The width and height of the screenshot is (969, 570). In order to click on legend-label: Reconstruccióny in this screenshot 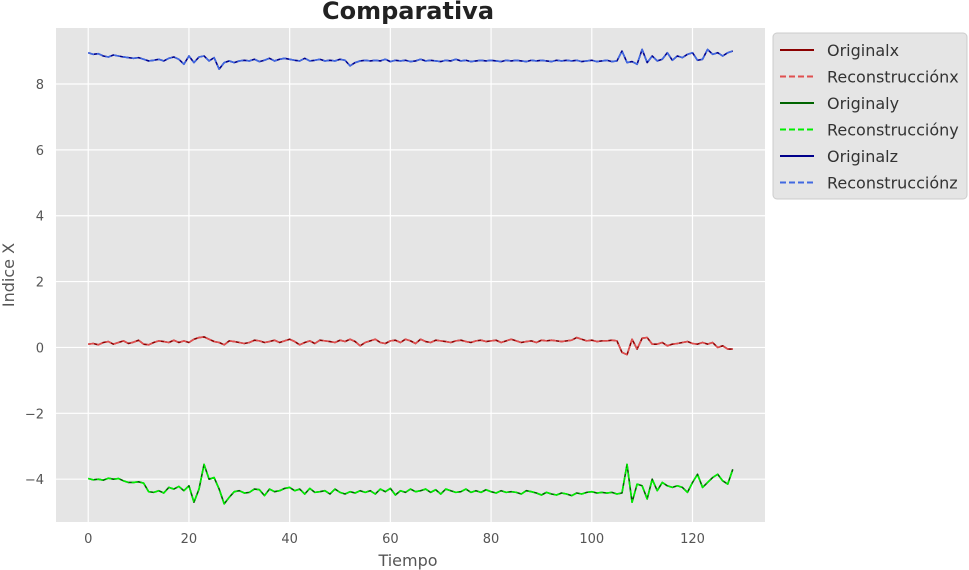, I will do `click(893, 130)`.